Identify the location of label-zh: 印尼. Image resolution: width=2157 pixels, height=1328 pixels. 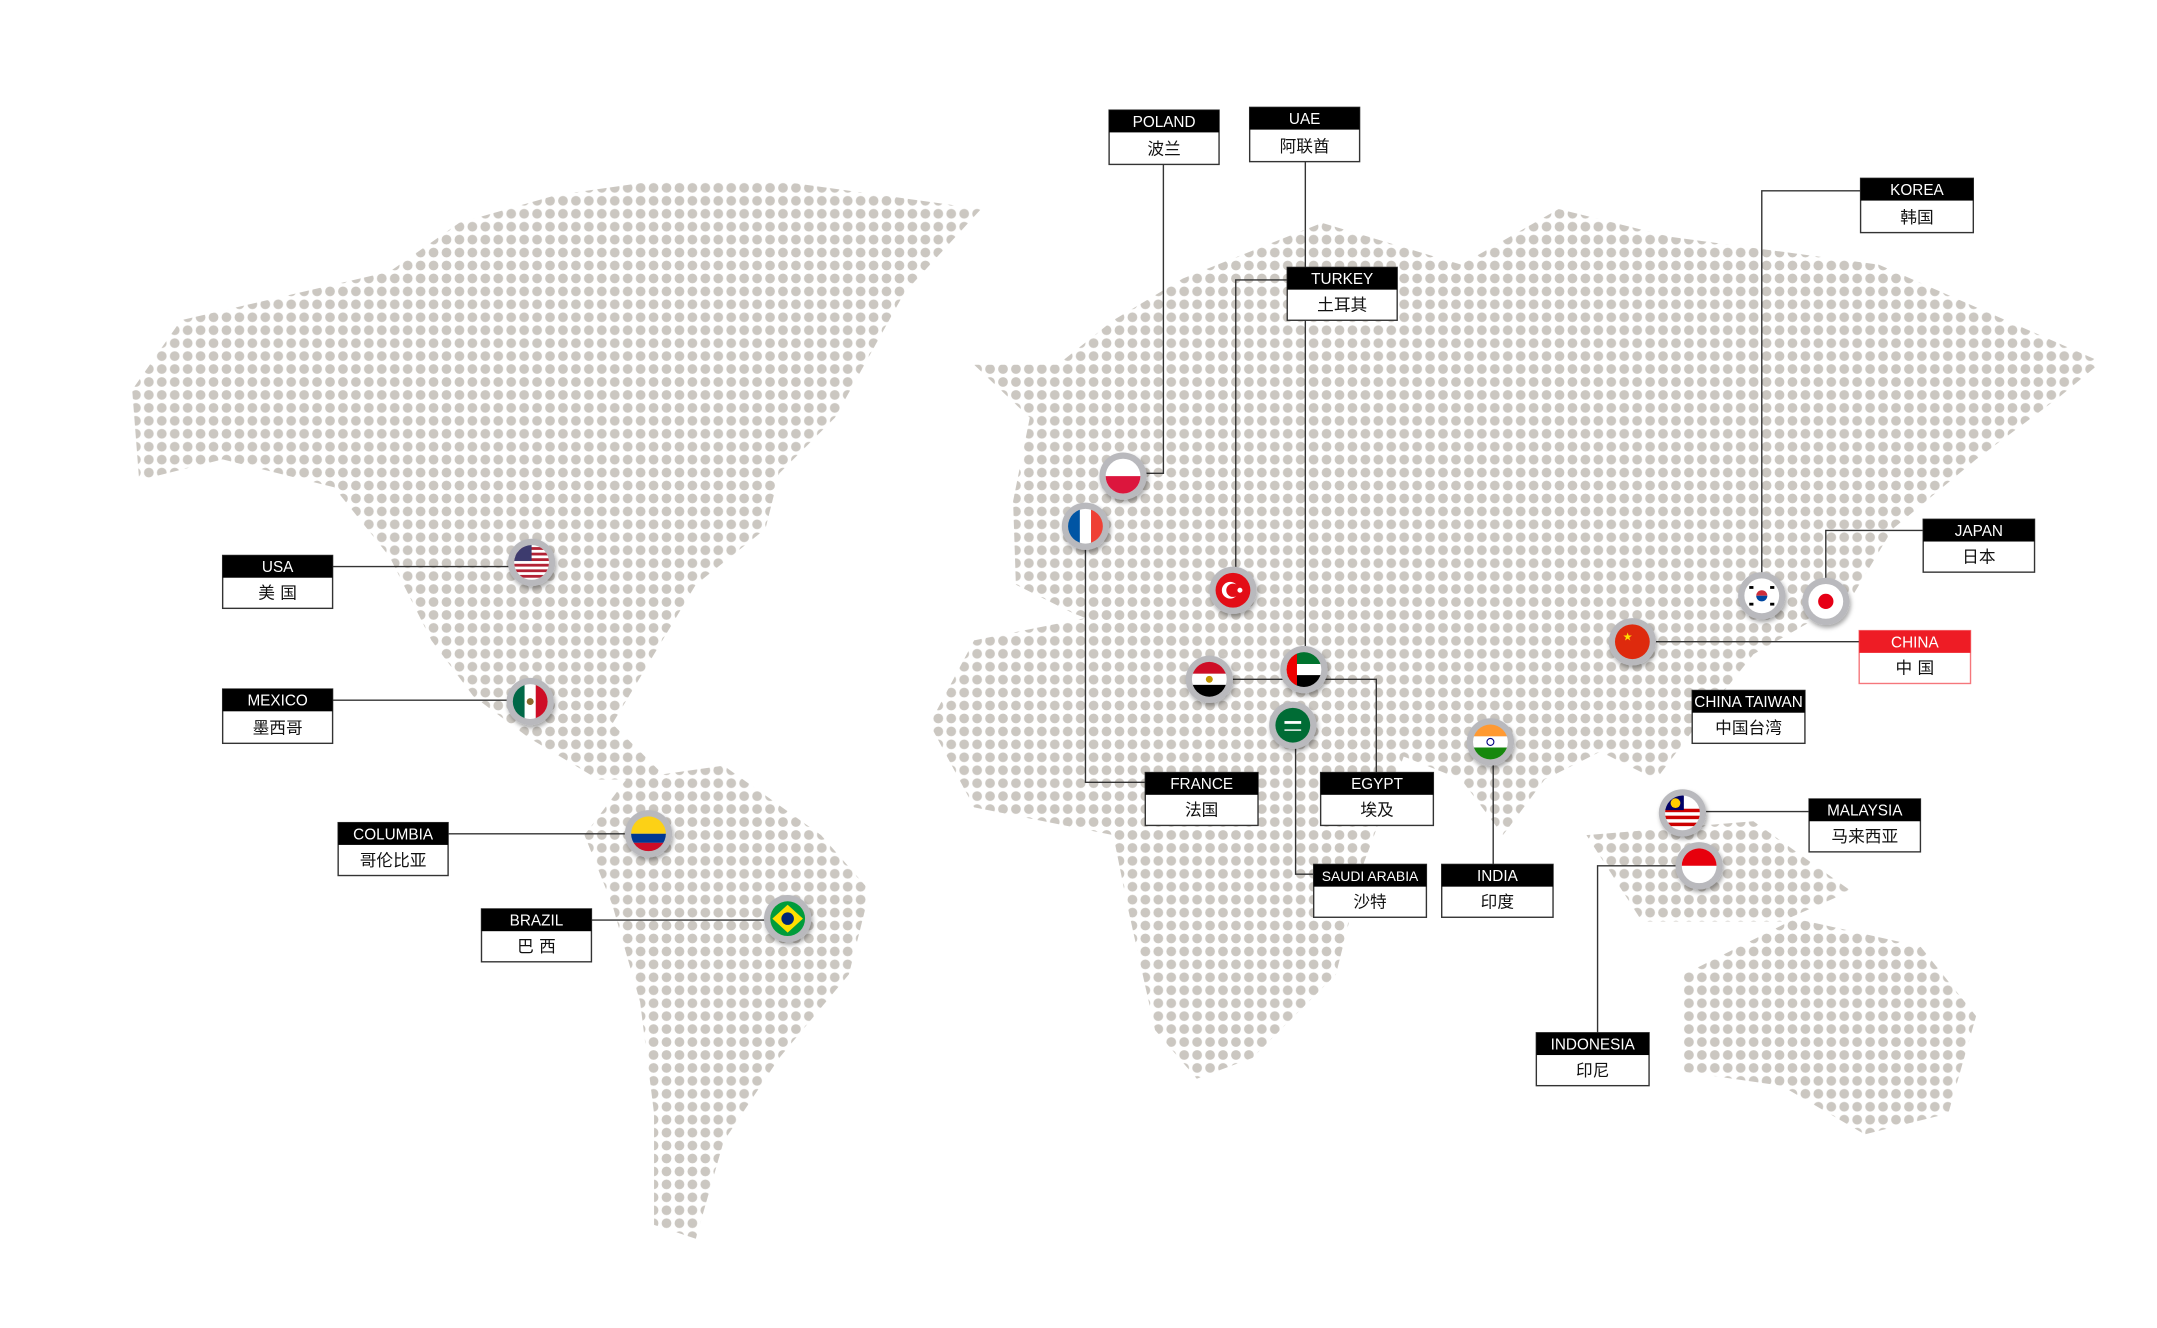
(1592, 1070).